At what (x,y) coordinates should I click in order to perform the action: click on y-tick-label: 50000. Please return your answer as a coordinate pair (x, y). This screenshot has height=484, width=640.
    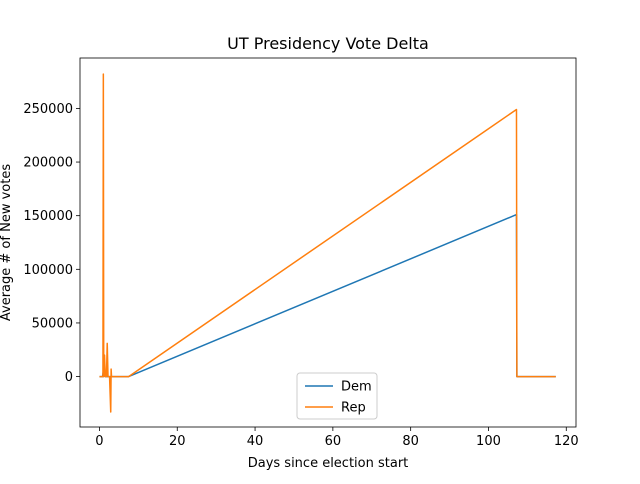
    Looking at the image, I should click on (52, 323).